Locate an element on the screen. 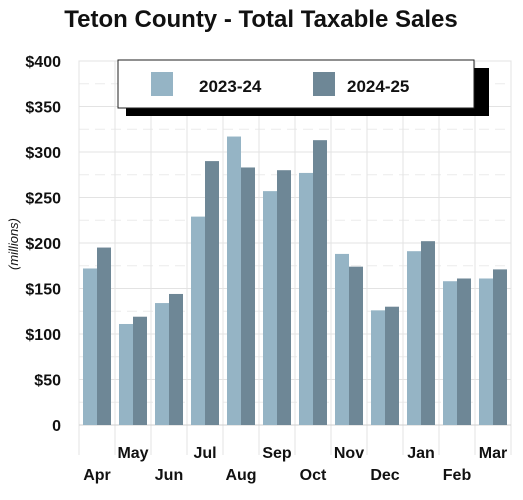  bar-2024-25-Apr is located at coordinates (104, 336).